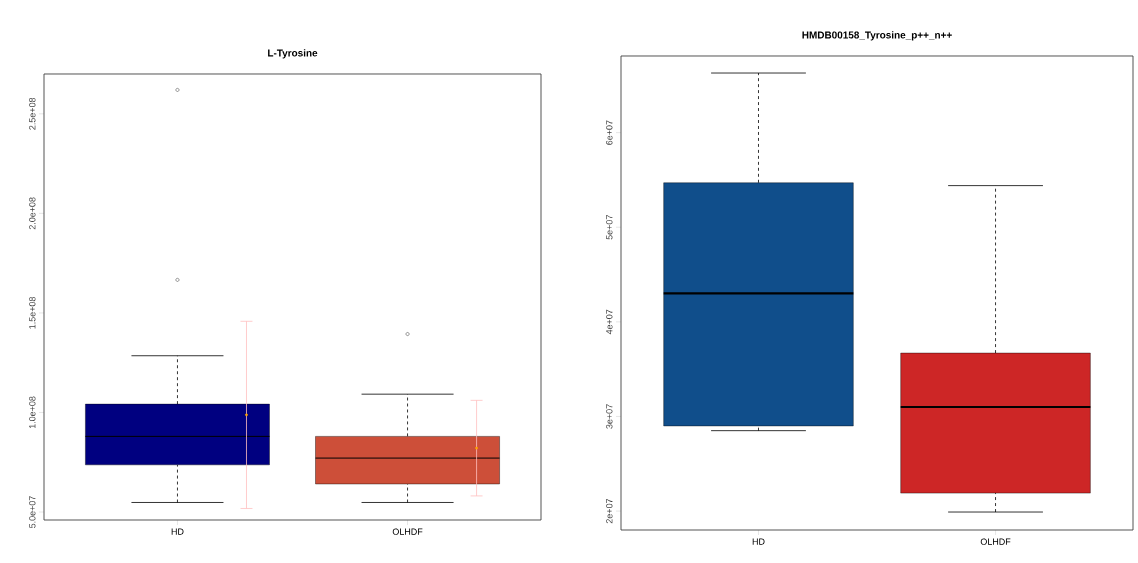 Image resolution: width=1138 pixels, height=563 pixels. What do you see at coordinates (609, 132) in the screenshot?
I see `y-tick-label: 6e+07` at bounding box center [609, 132].